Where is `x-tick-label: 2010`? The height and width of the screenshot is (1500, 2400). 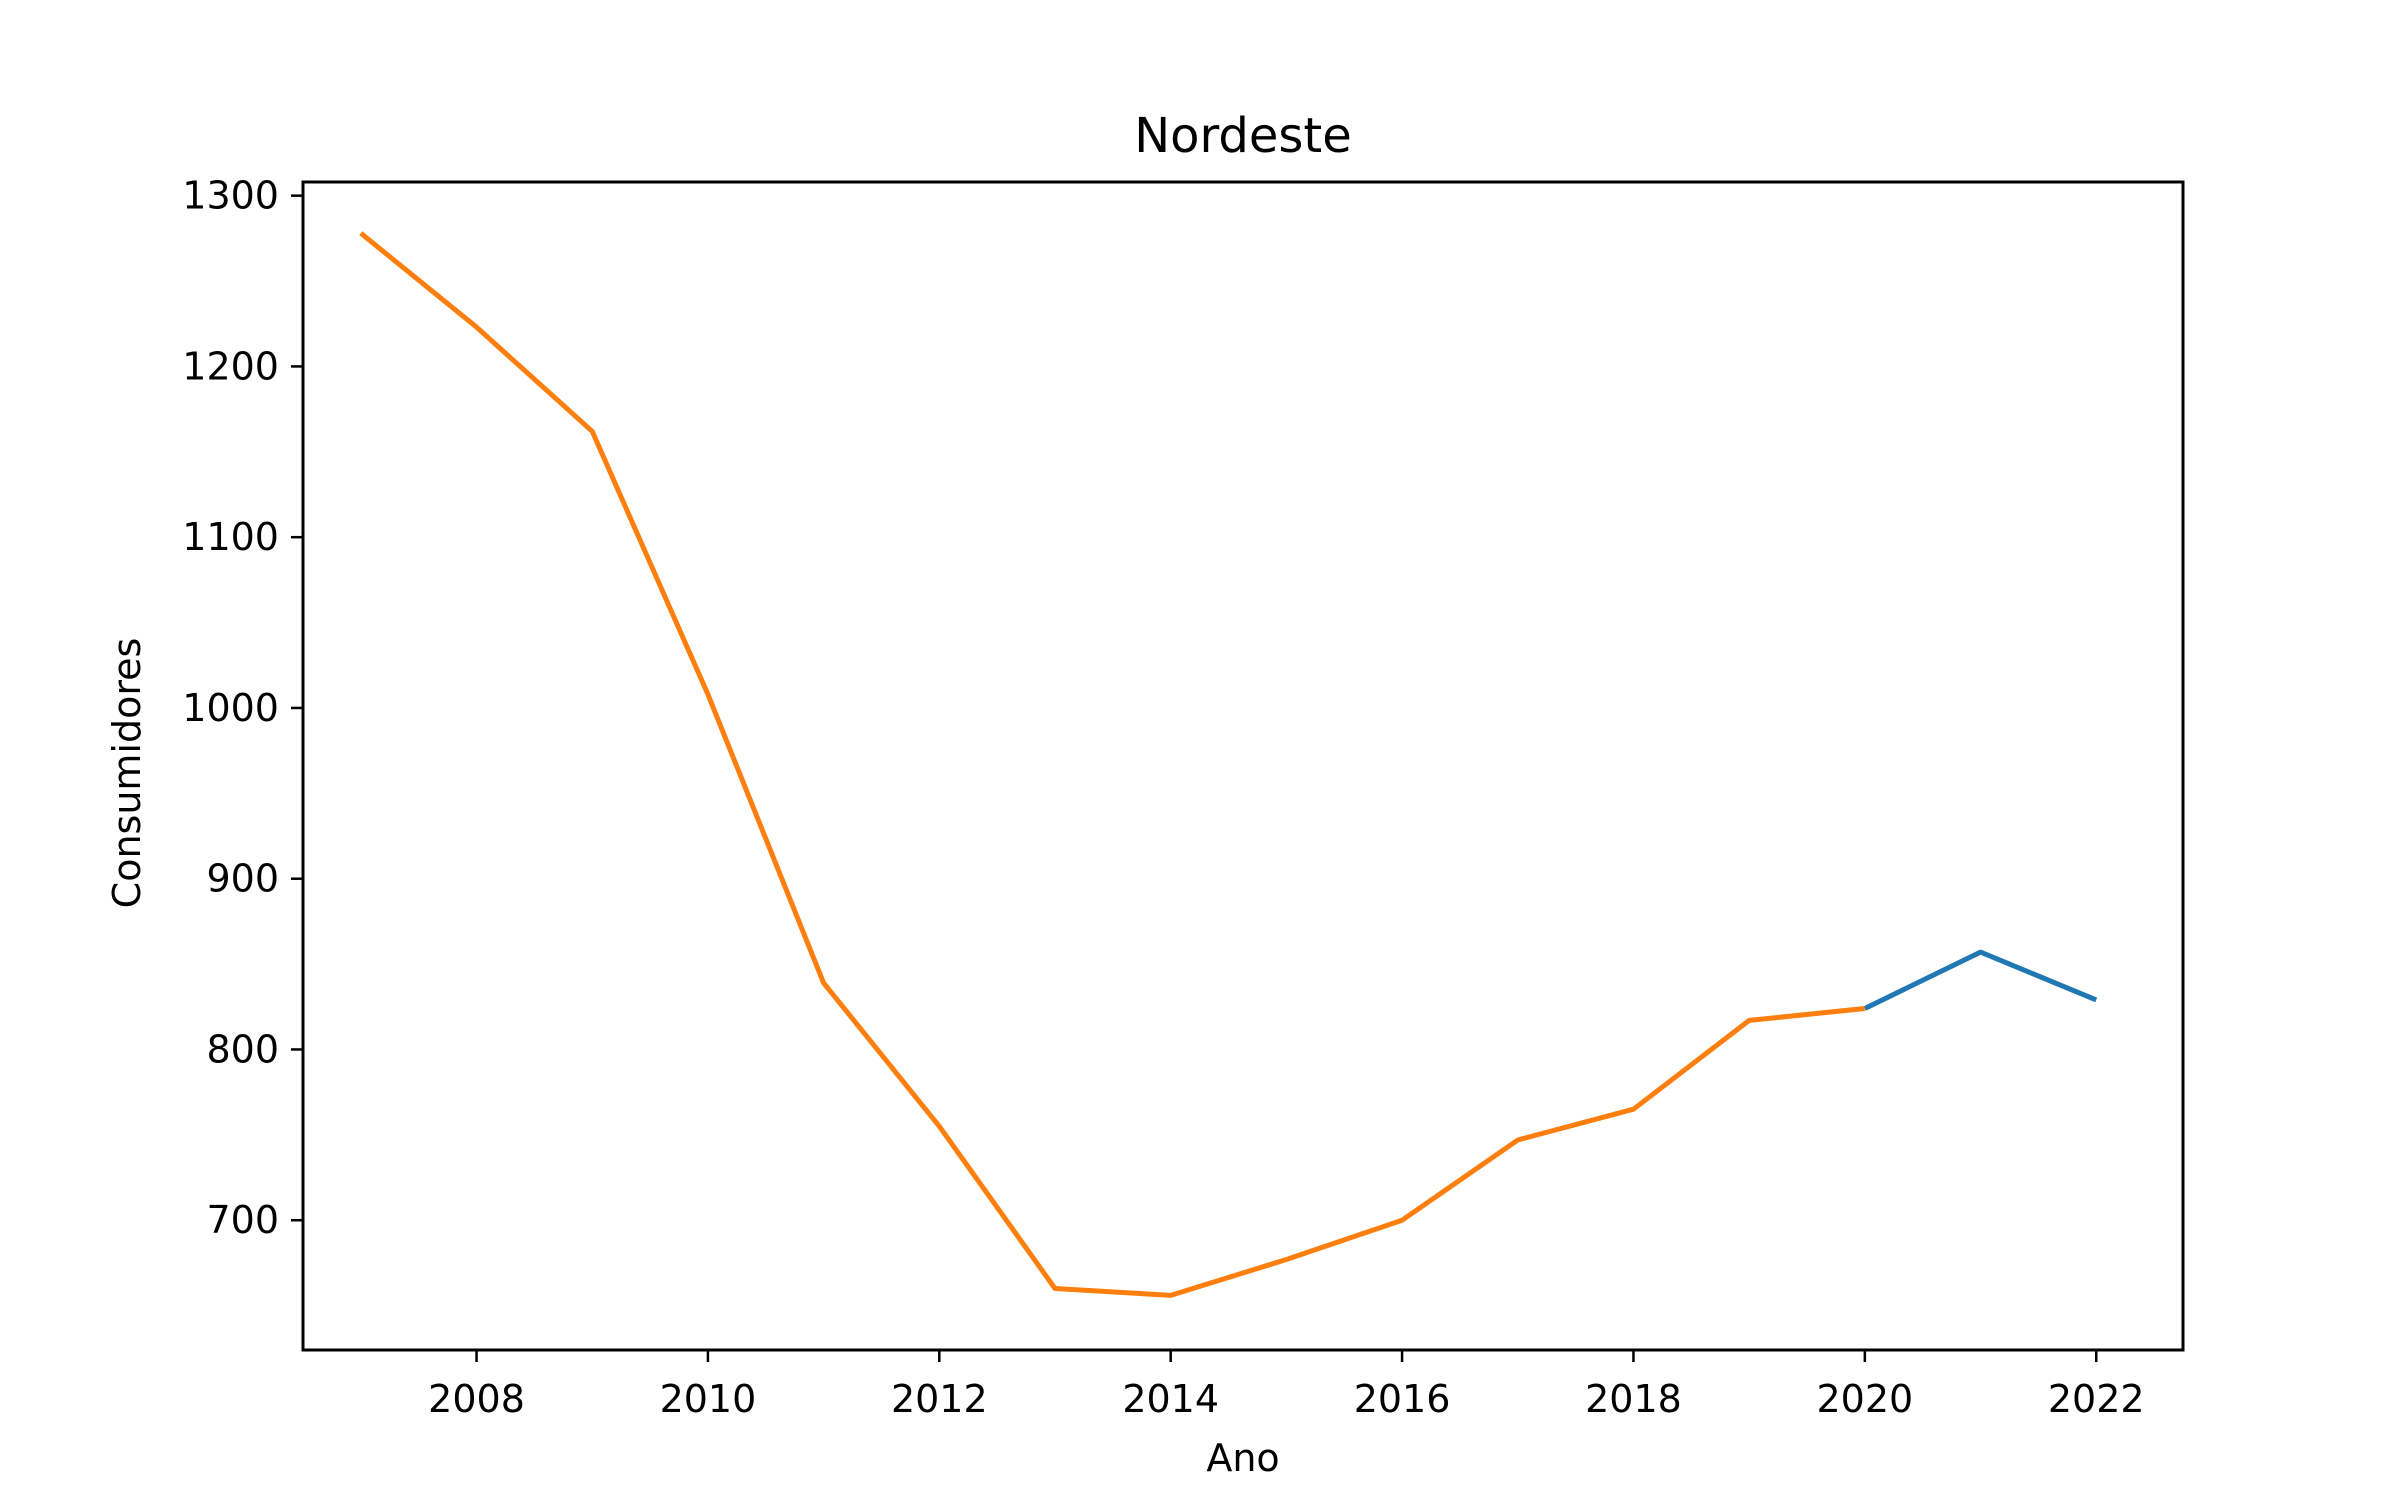 x-tick-label: 2010 is located at coordinates (708, 1399).